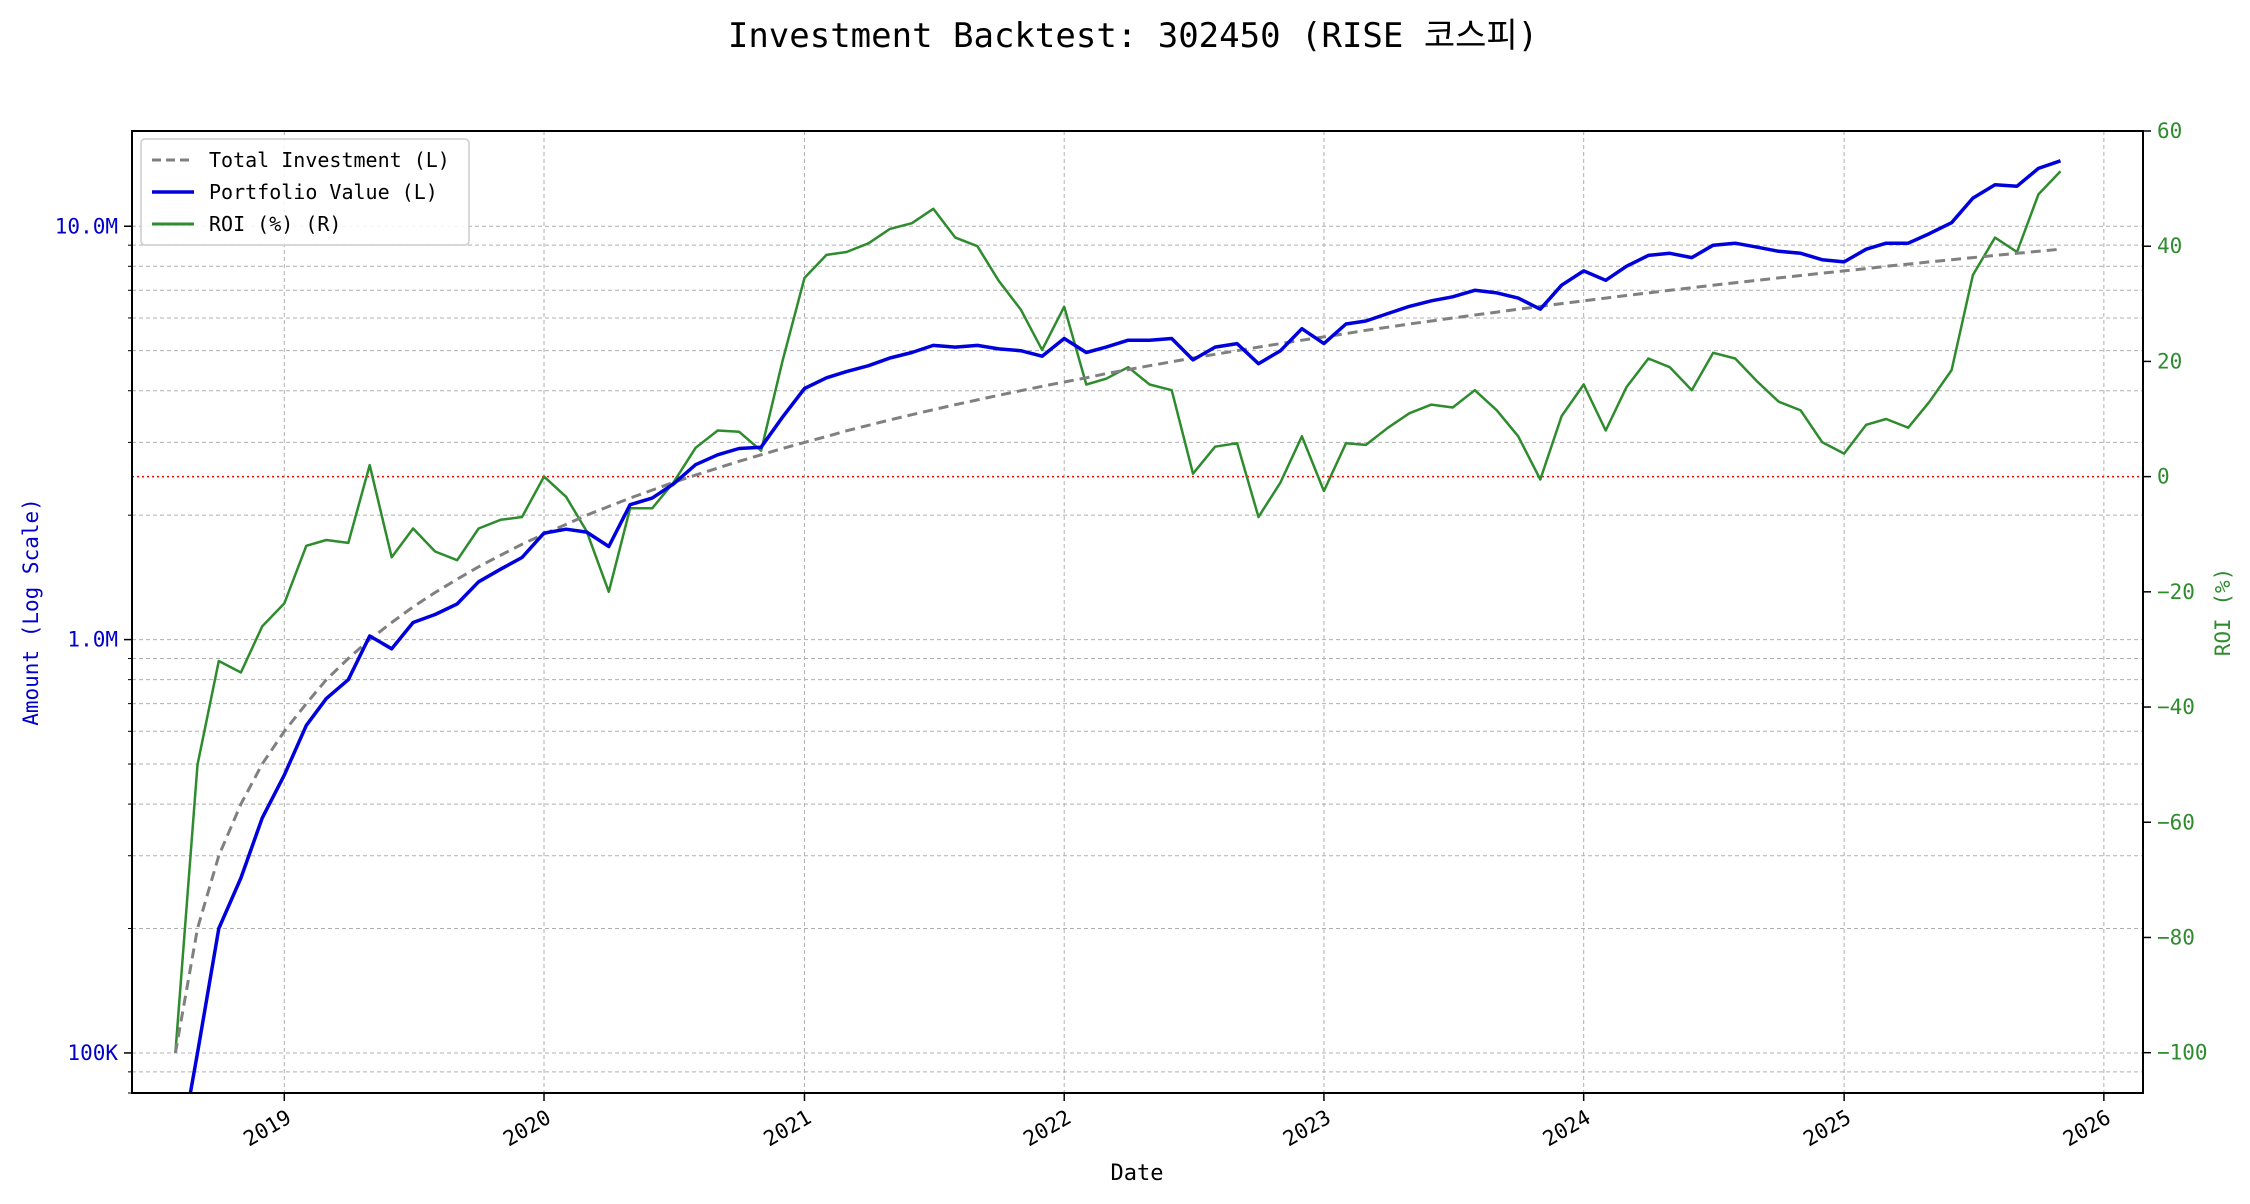 Image resolution: width=2250 pixels, height=1204 pixels. Describe the element at coordinates (2176, 937) in the screenshot. I see `y-right-tick-label: −80` at that location.